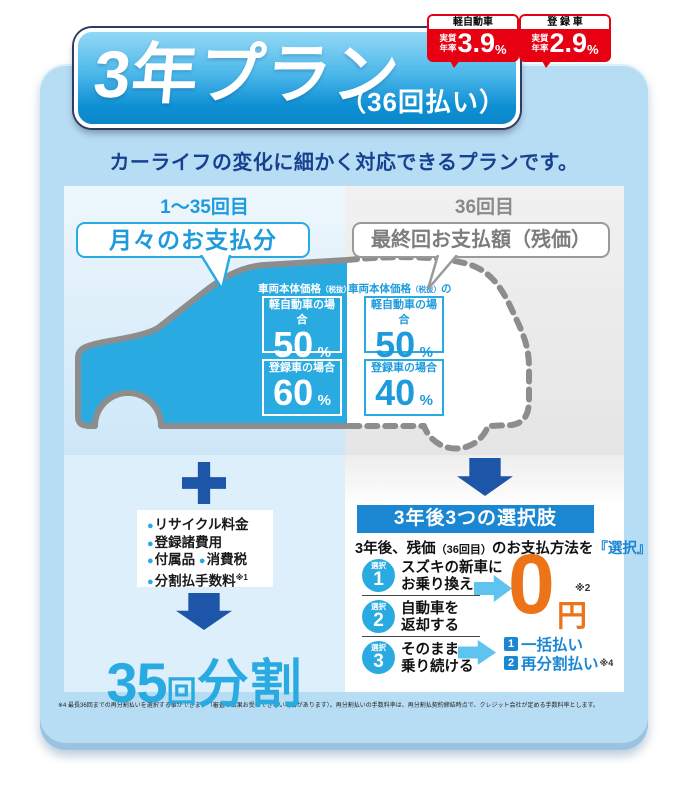 Image resolution: width=688 pixels, height=786 pixels. Describe the element at coordinates (463, 550) in the screenshot. I see `lead-small: （36回目）` at that location.